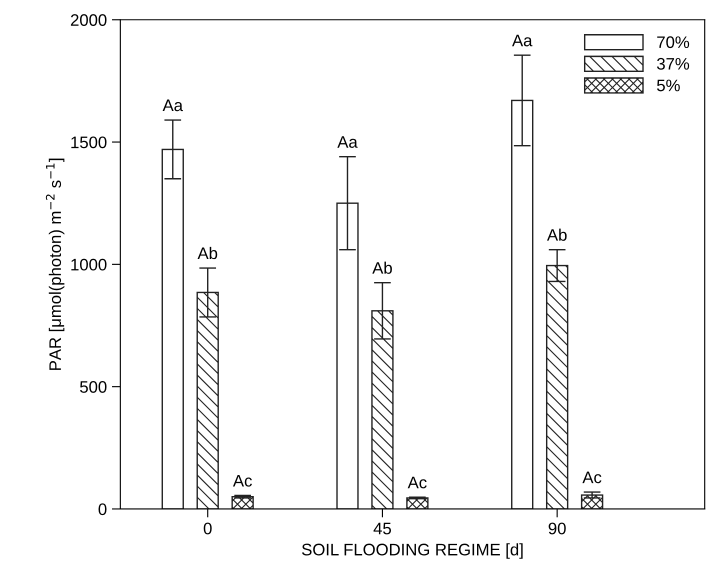  I want to click on y-tick-label: 2000, so click(88, 20).